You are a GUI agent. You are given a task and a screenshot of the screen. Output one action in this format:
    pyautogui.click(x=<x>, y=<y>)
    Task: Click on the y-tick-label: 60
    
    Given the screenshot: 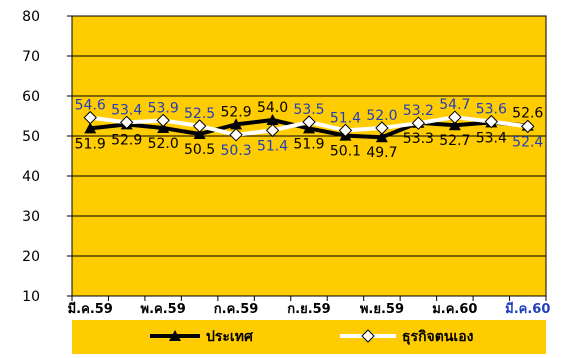 What is the action you would take?
    pyautogui.click(x=31, y=97)
    